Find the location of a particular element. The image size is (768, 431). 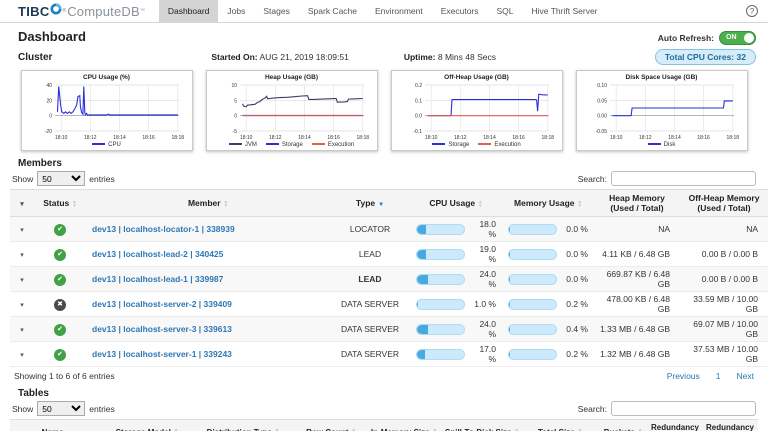

col-storage-model: Storage Model▲▼ is located at coordinates (147, 425).